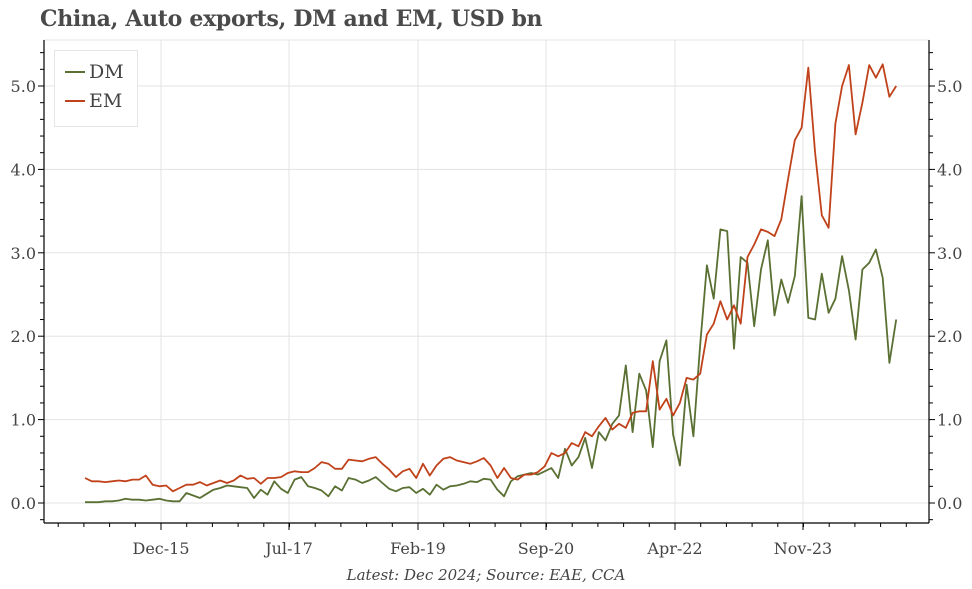 The height and width of the screenshot is (589, 972). I want to click on y-tick-label-left: 0.0, so click(23, 503).